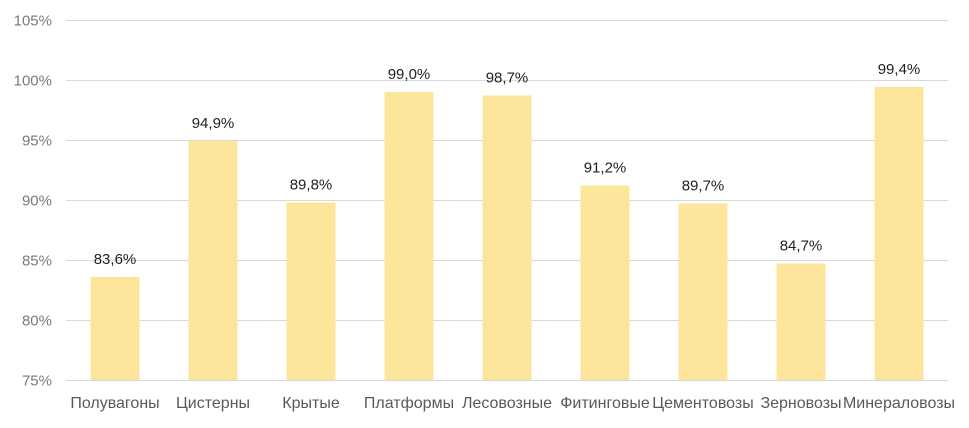 The width and height of the screenshot is (969, 428). I want to click on data-label: 89,7%, so click(703, 186).